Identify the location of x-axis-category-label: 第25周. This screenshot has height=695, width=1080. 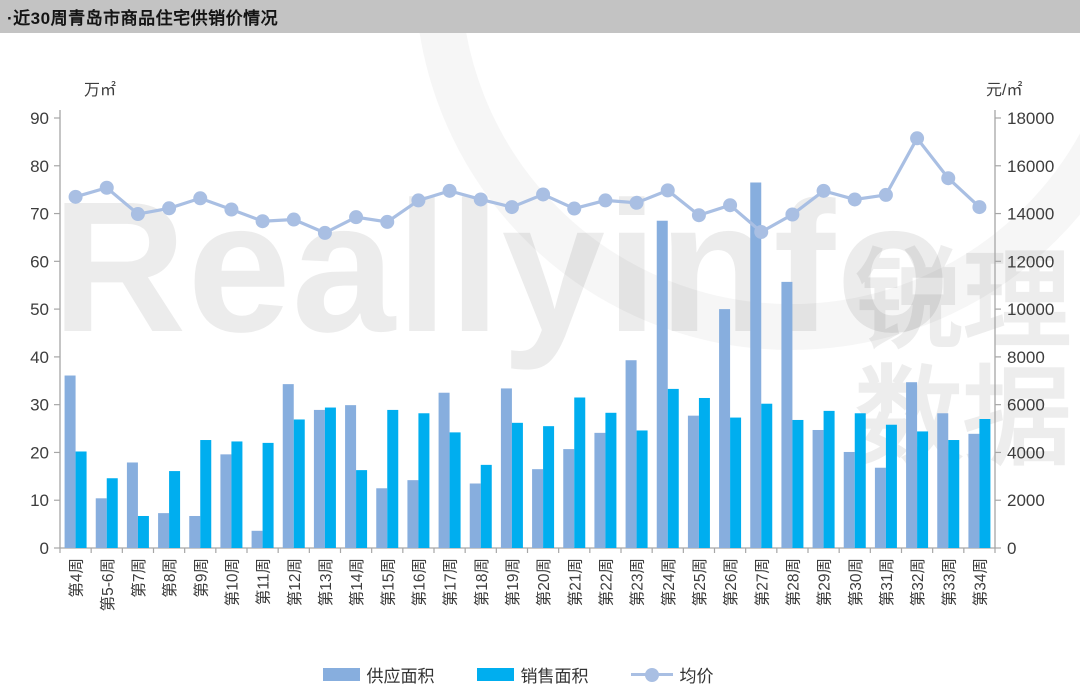
(700, 582).